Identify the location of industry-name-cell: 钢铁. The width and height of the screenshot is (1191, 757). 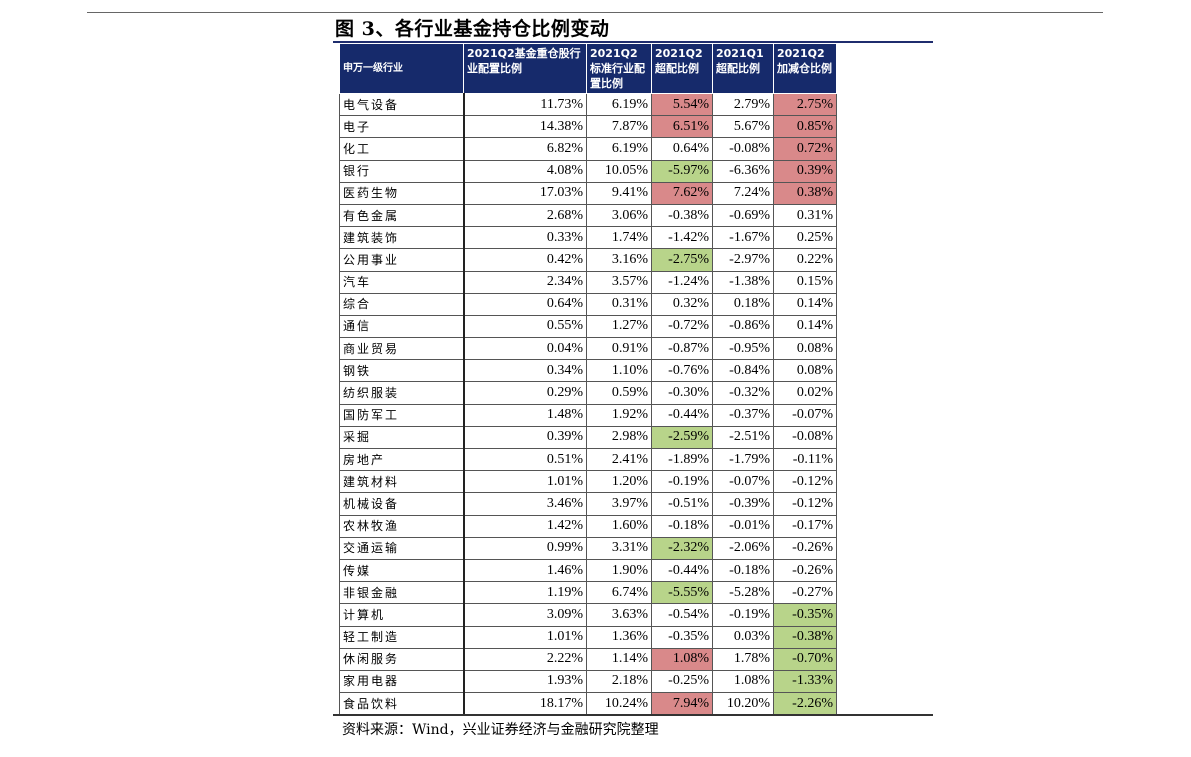
(402, 371).